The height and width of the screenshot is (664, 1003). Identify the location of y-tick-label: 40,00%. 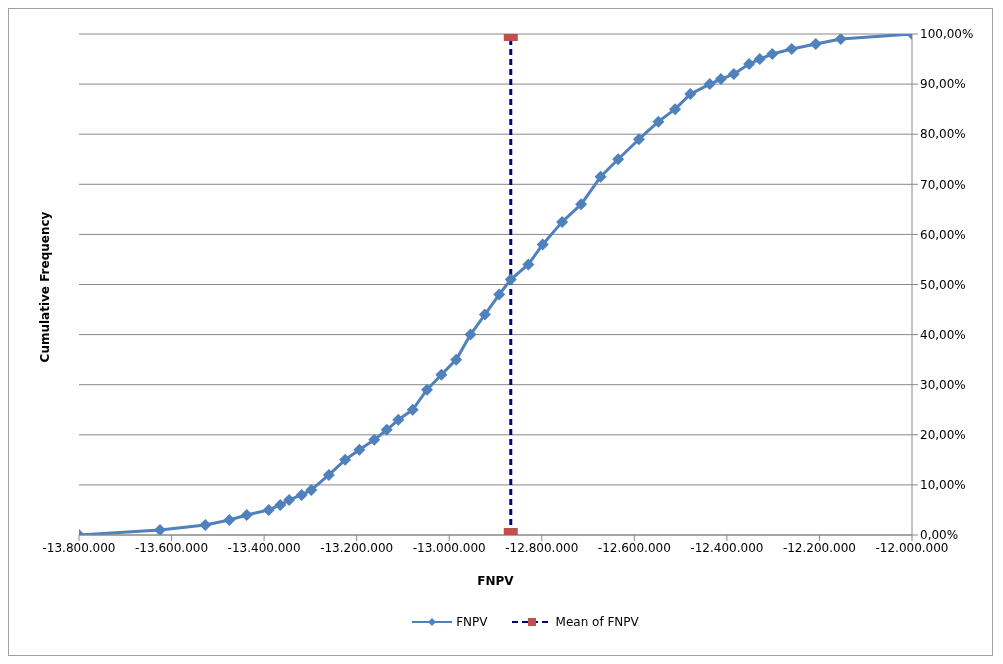
(943, 334).